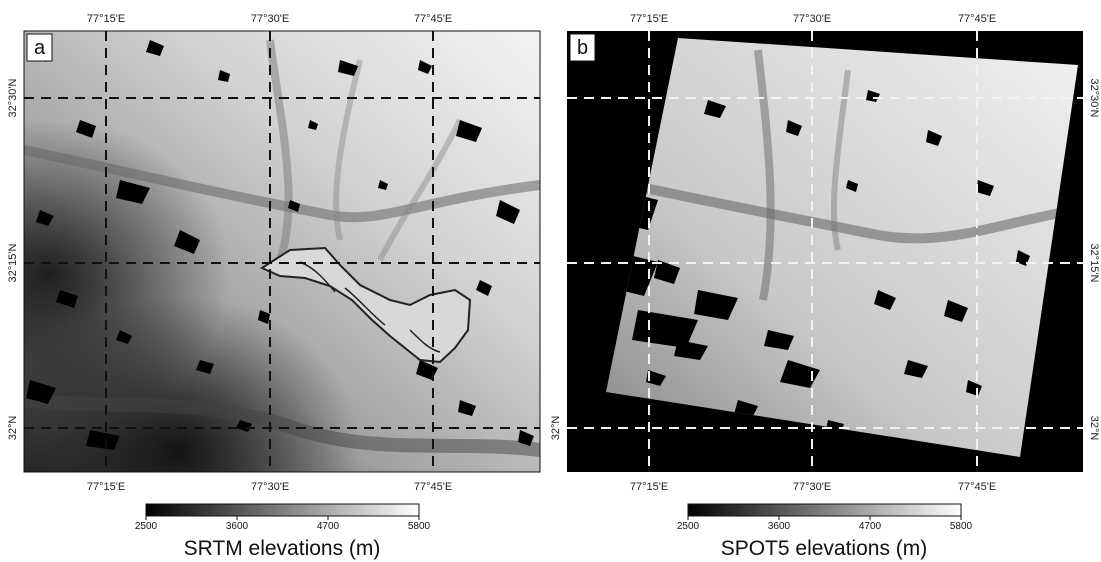  Describe the element at coordinates (282, 548) in the screenshot. I see `colorbar-a-title: SRTM elevations (m)` at that location.